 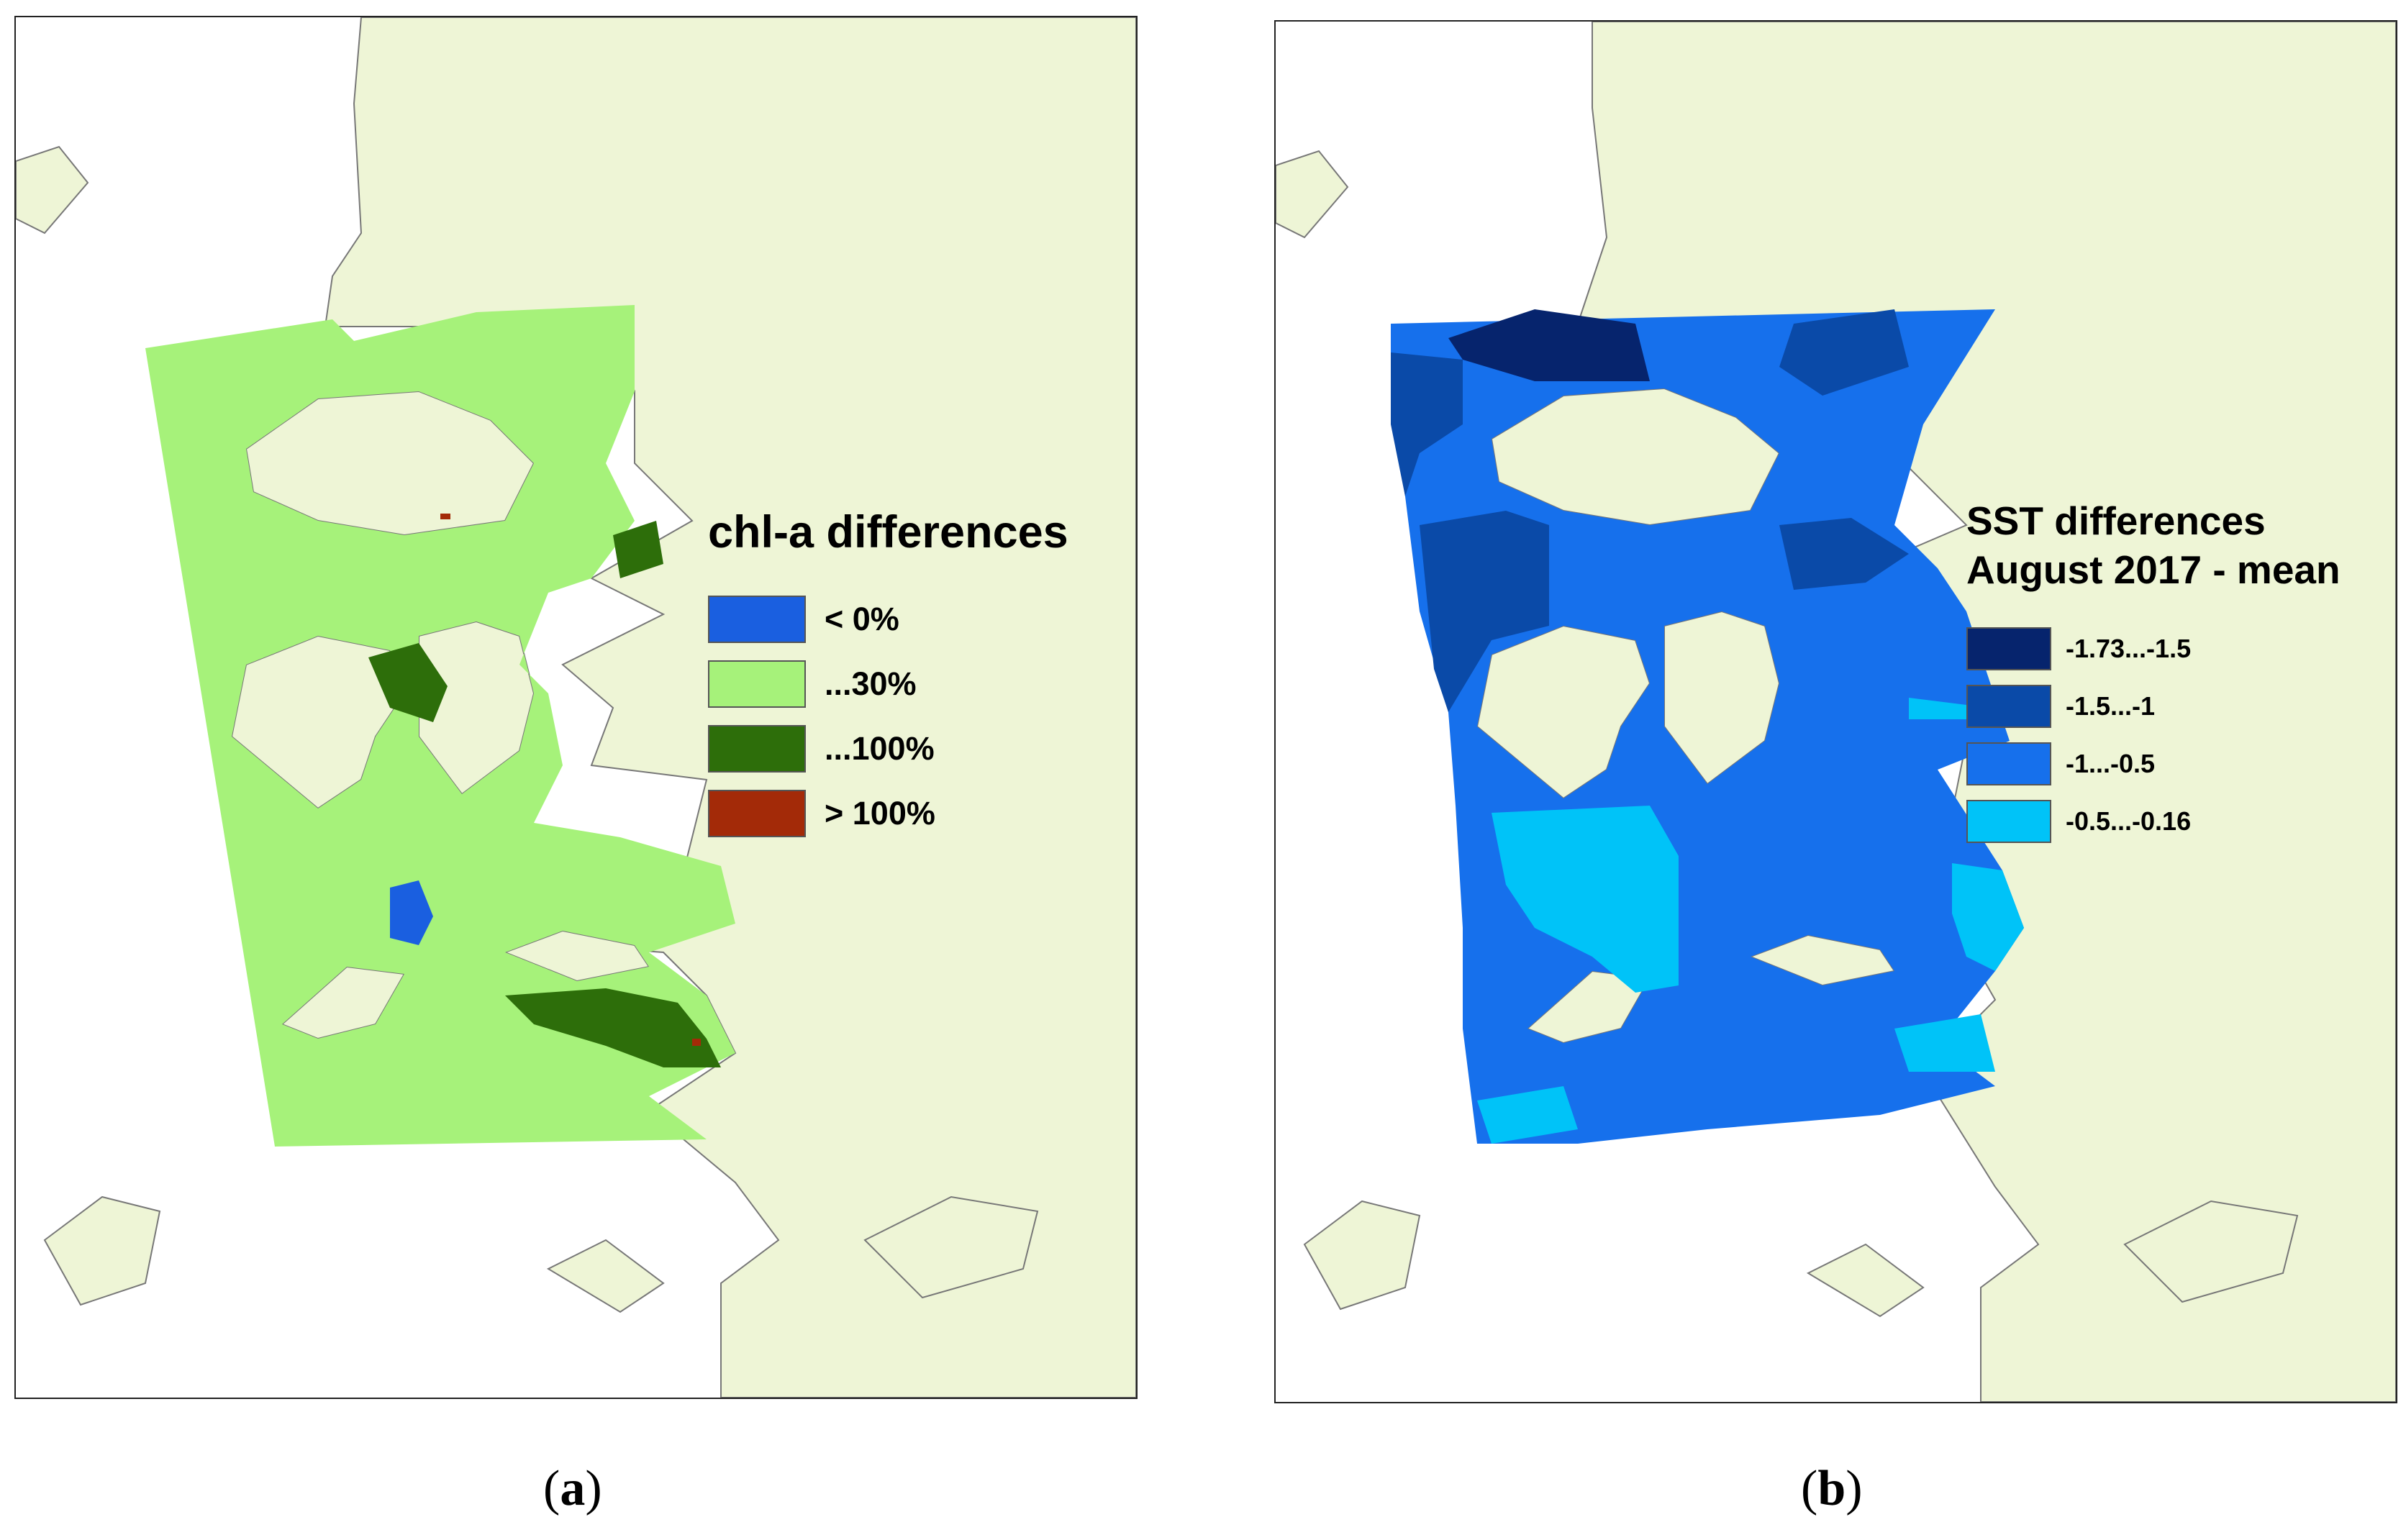 I want to click on panel-caption-b: (b), so click(x=1832, y=1489).